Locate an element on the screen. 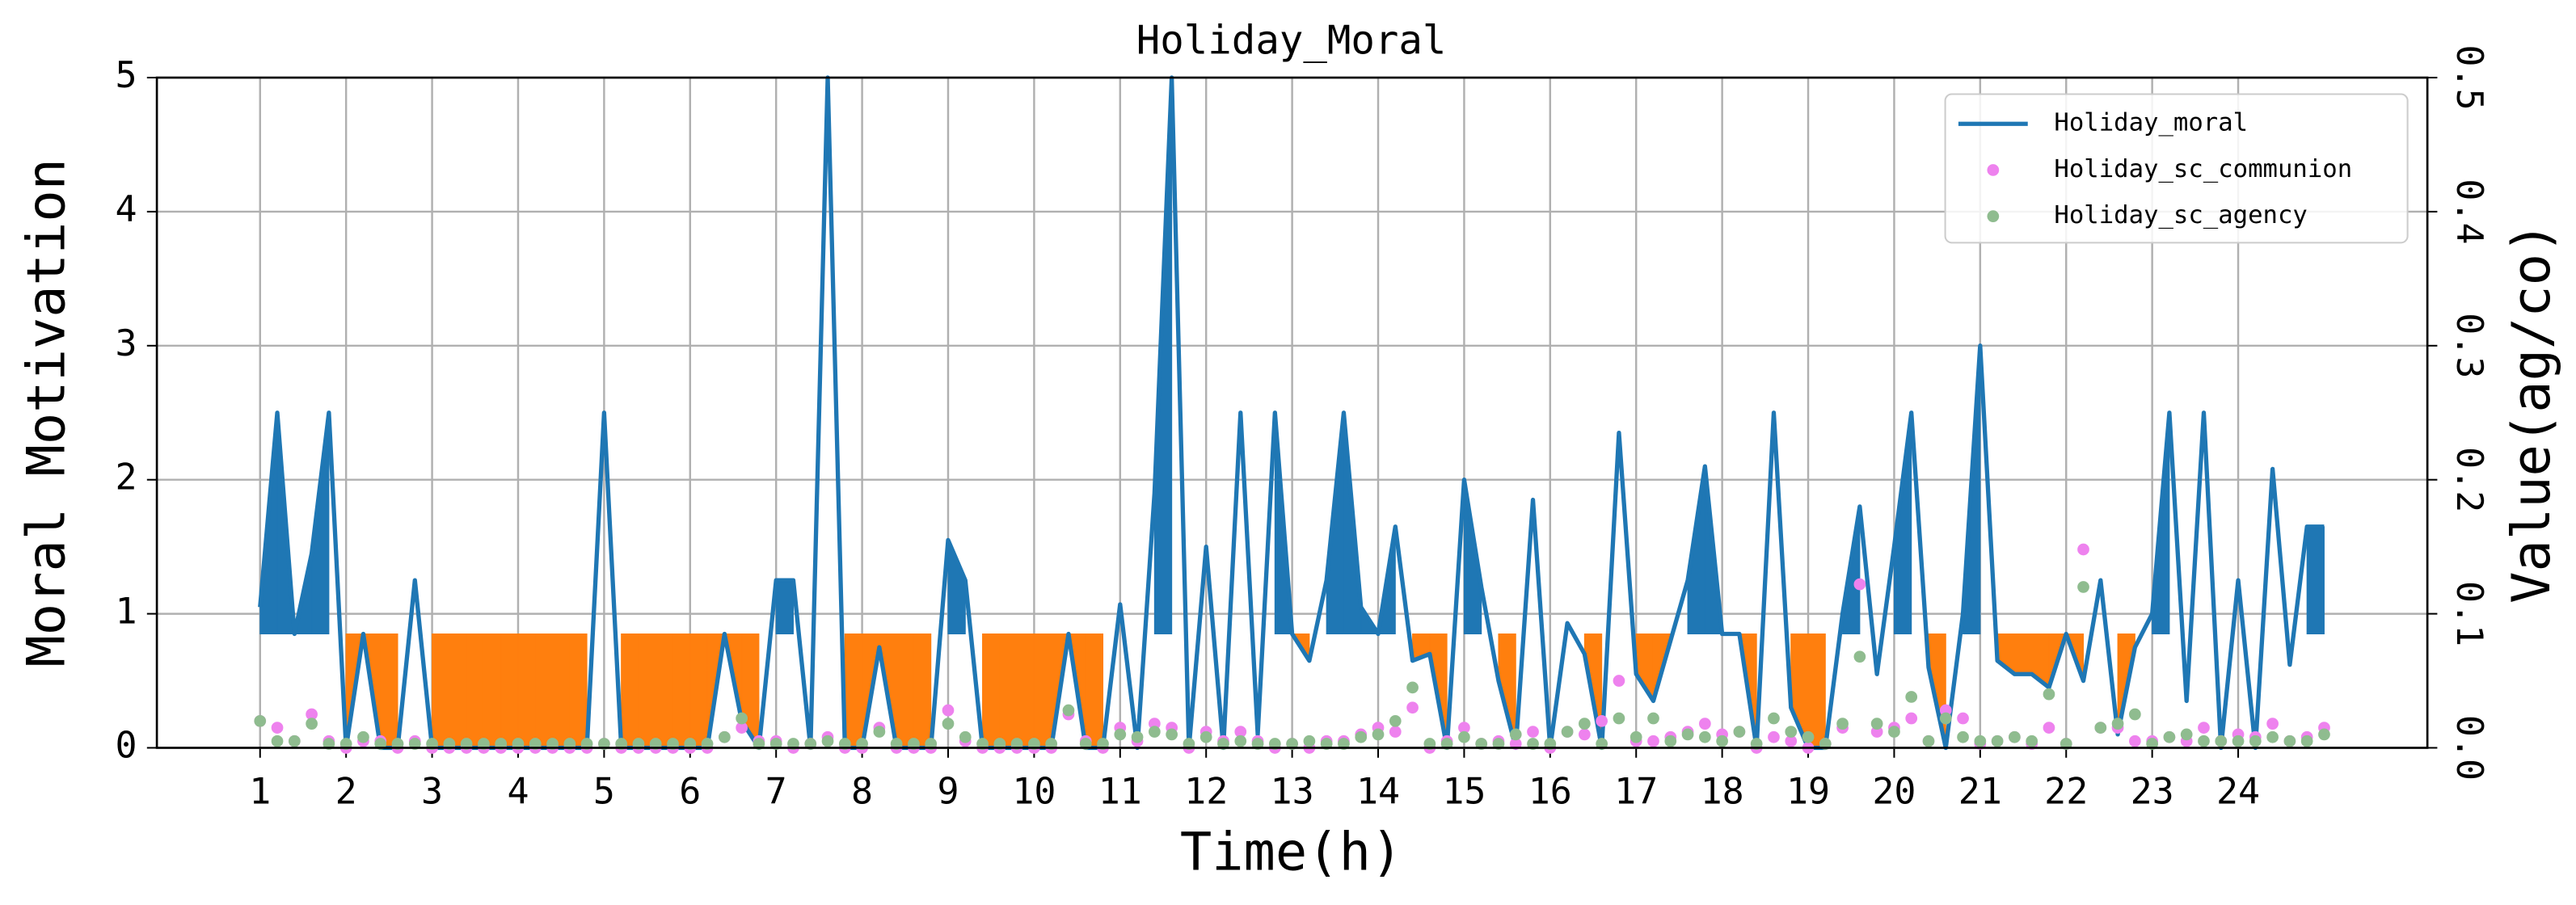 This screenshot has width=2576, height=905. x-tick-label: 13 is located at coordinates (1292, 791).